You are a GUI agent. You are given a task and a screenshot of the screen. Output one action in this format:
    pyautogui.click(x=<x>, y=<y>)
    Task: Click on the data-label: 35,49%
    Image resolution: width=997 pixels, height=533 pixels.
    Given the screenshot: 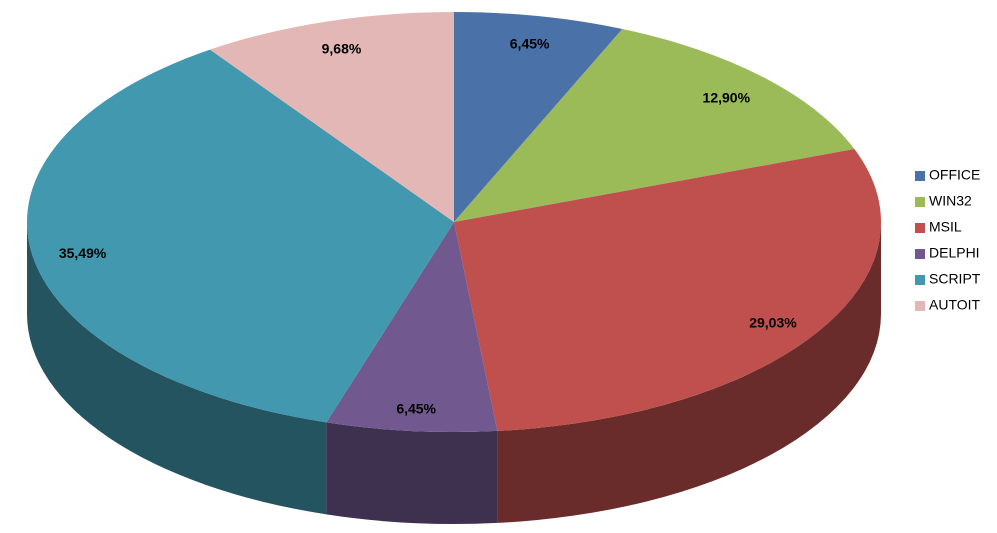 What is the action you would take?
    pyautogui.click(x=83, y=253)
    